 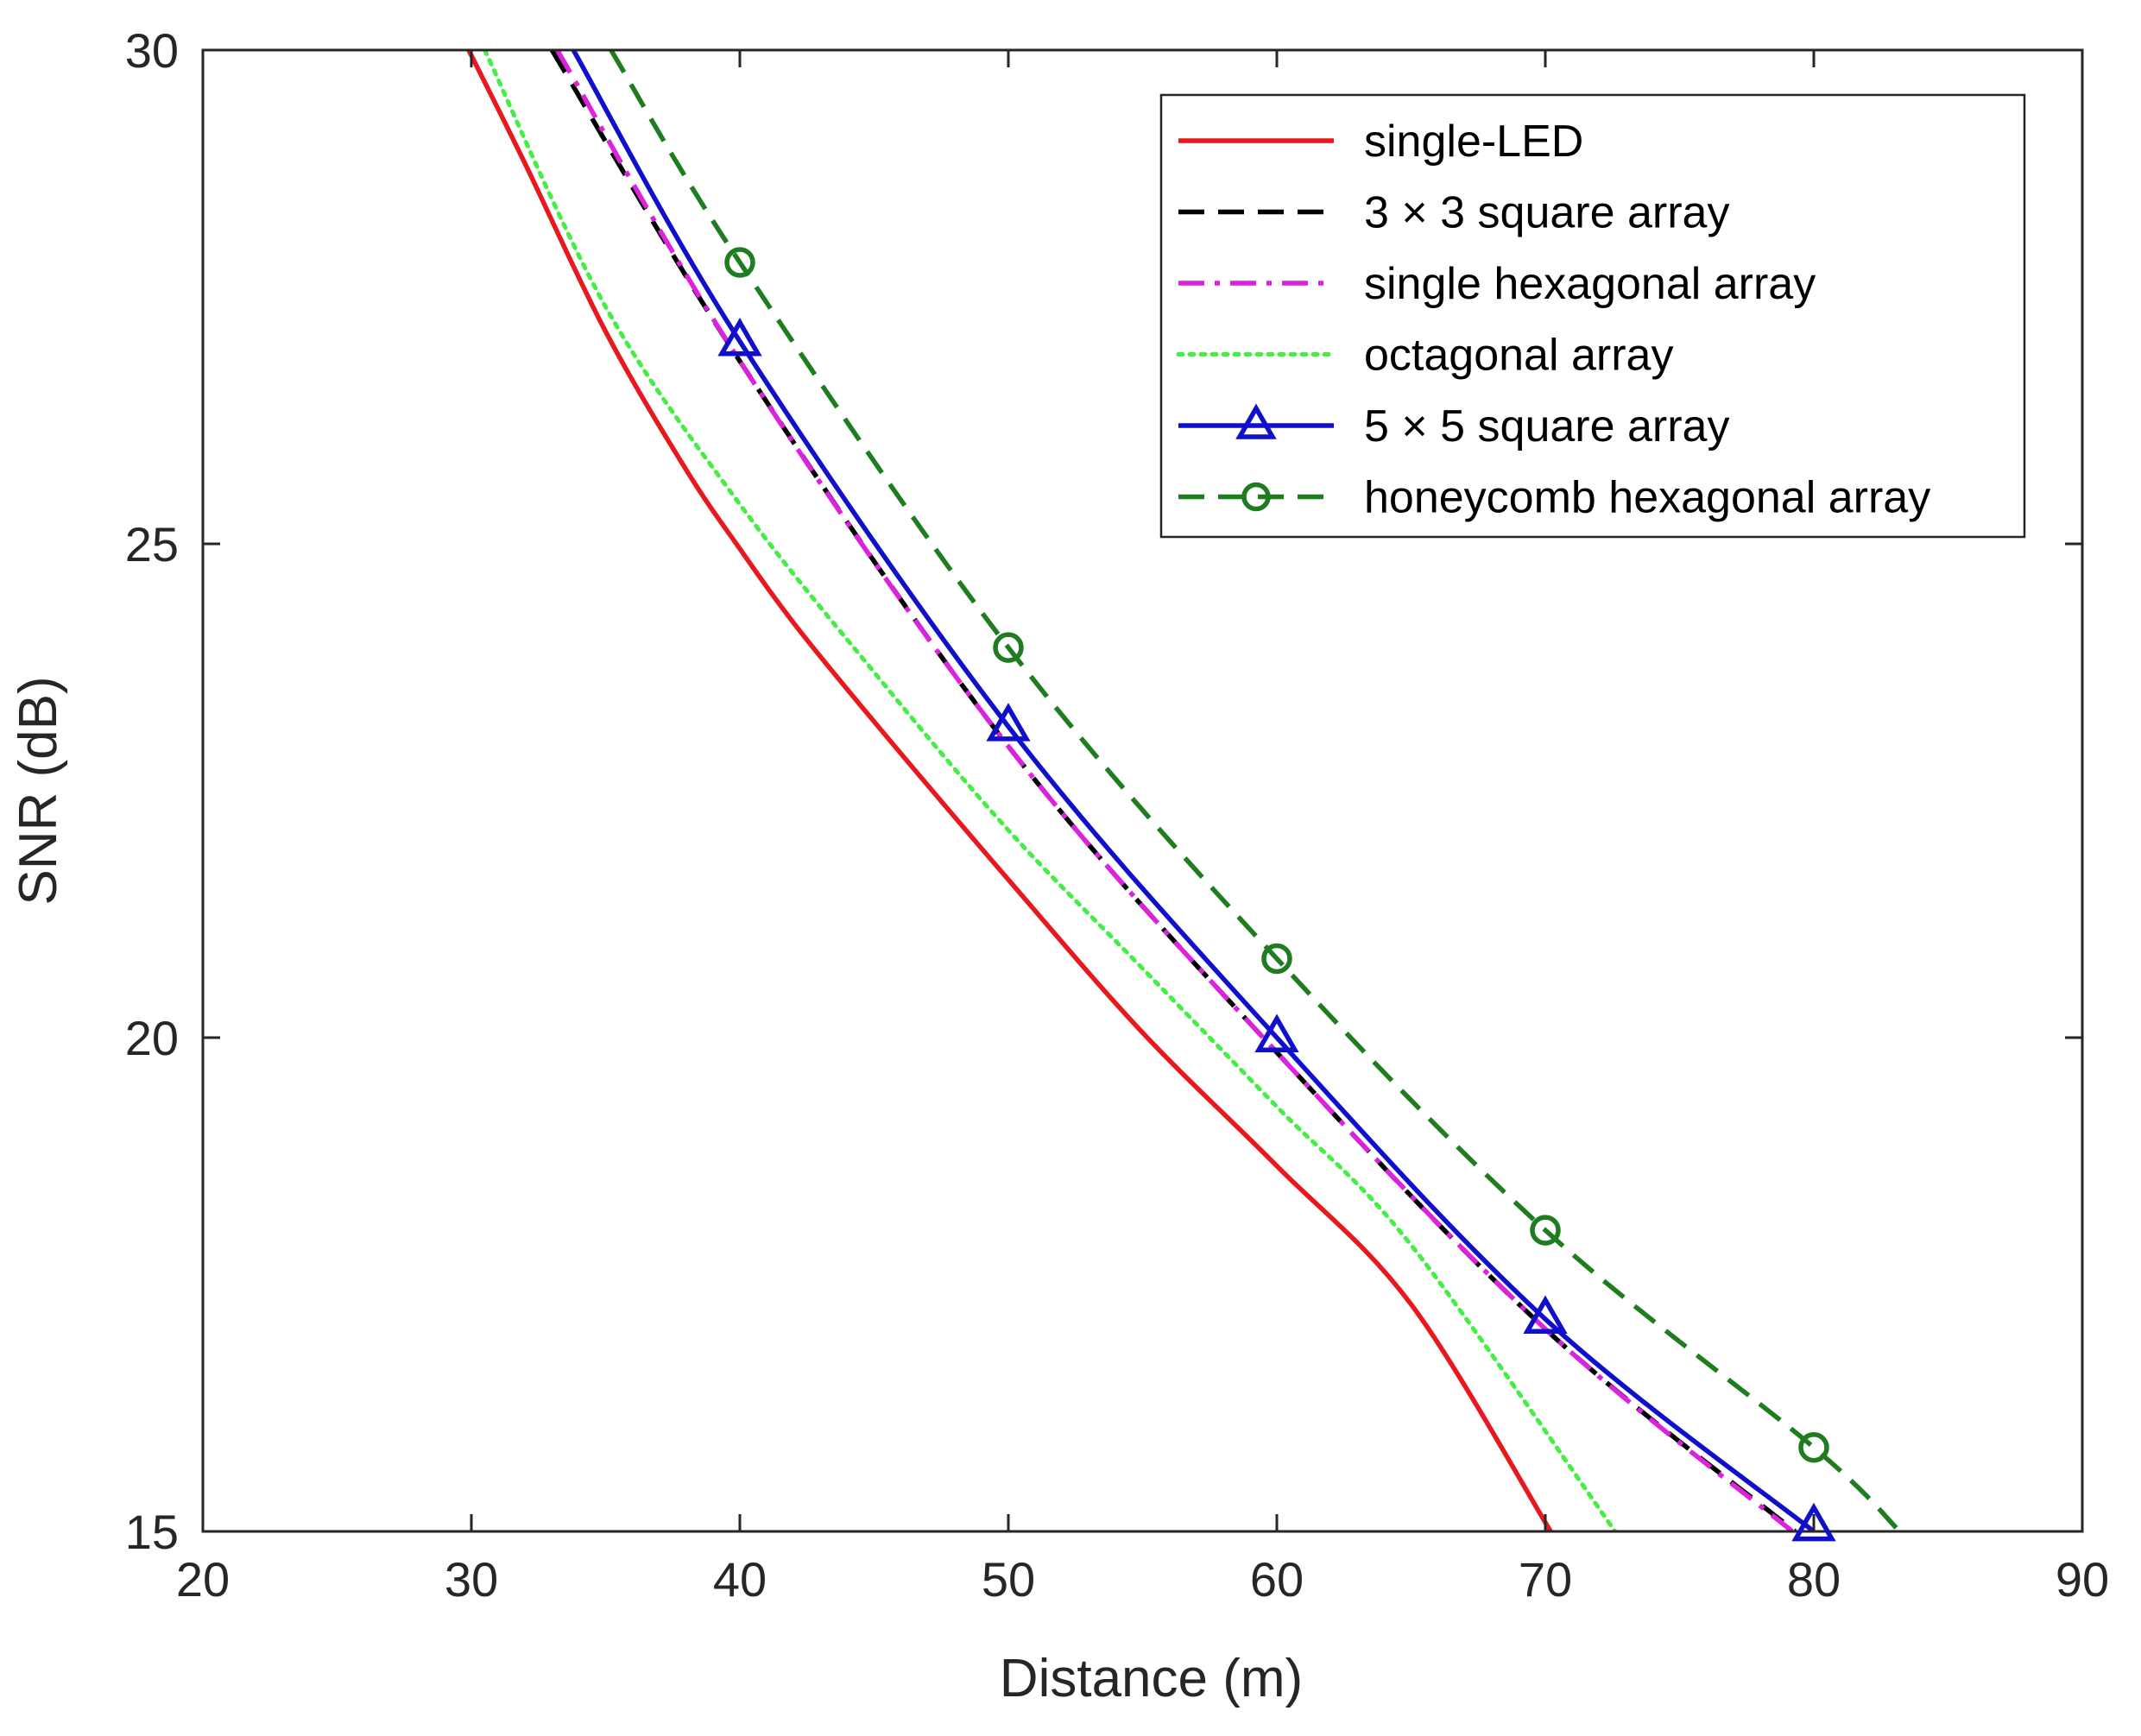 What do you see at coordinates (1546, 1579) in the screenshot?
I see `x-tick-label: 70` at bounding box center [1546, 1579].